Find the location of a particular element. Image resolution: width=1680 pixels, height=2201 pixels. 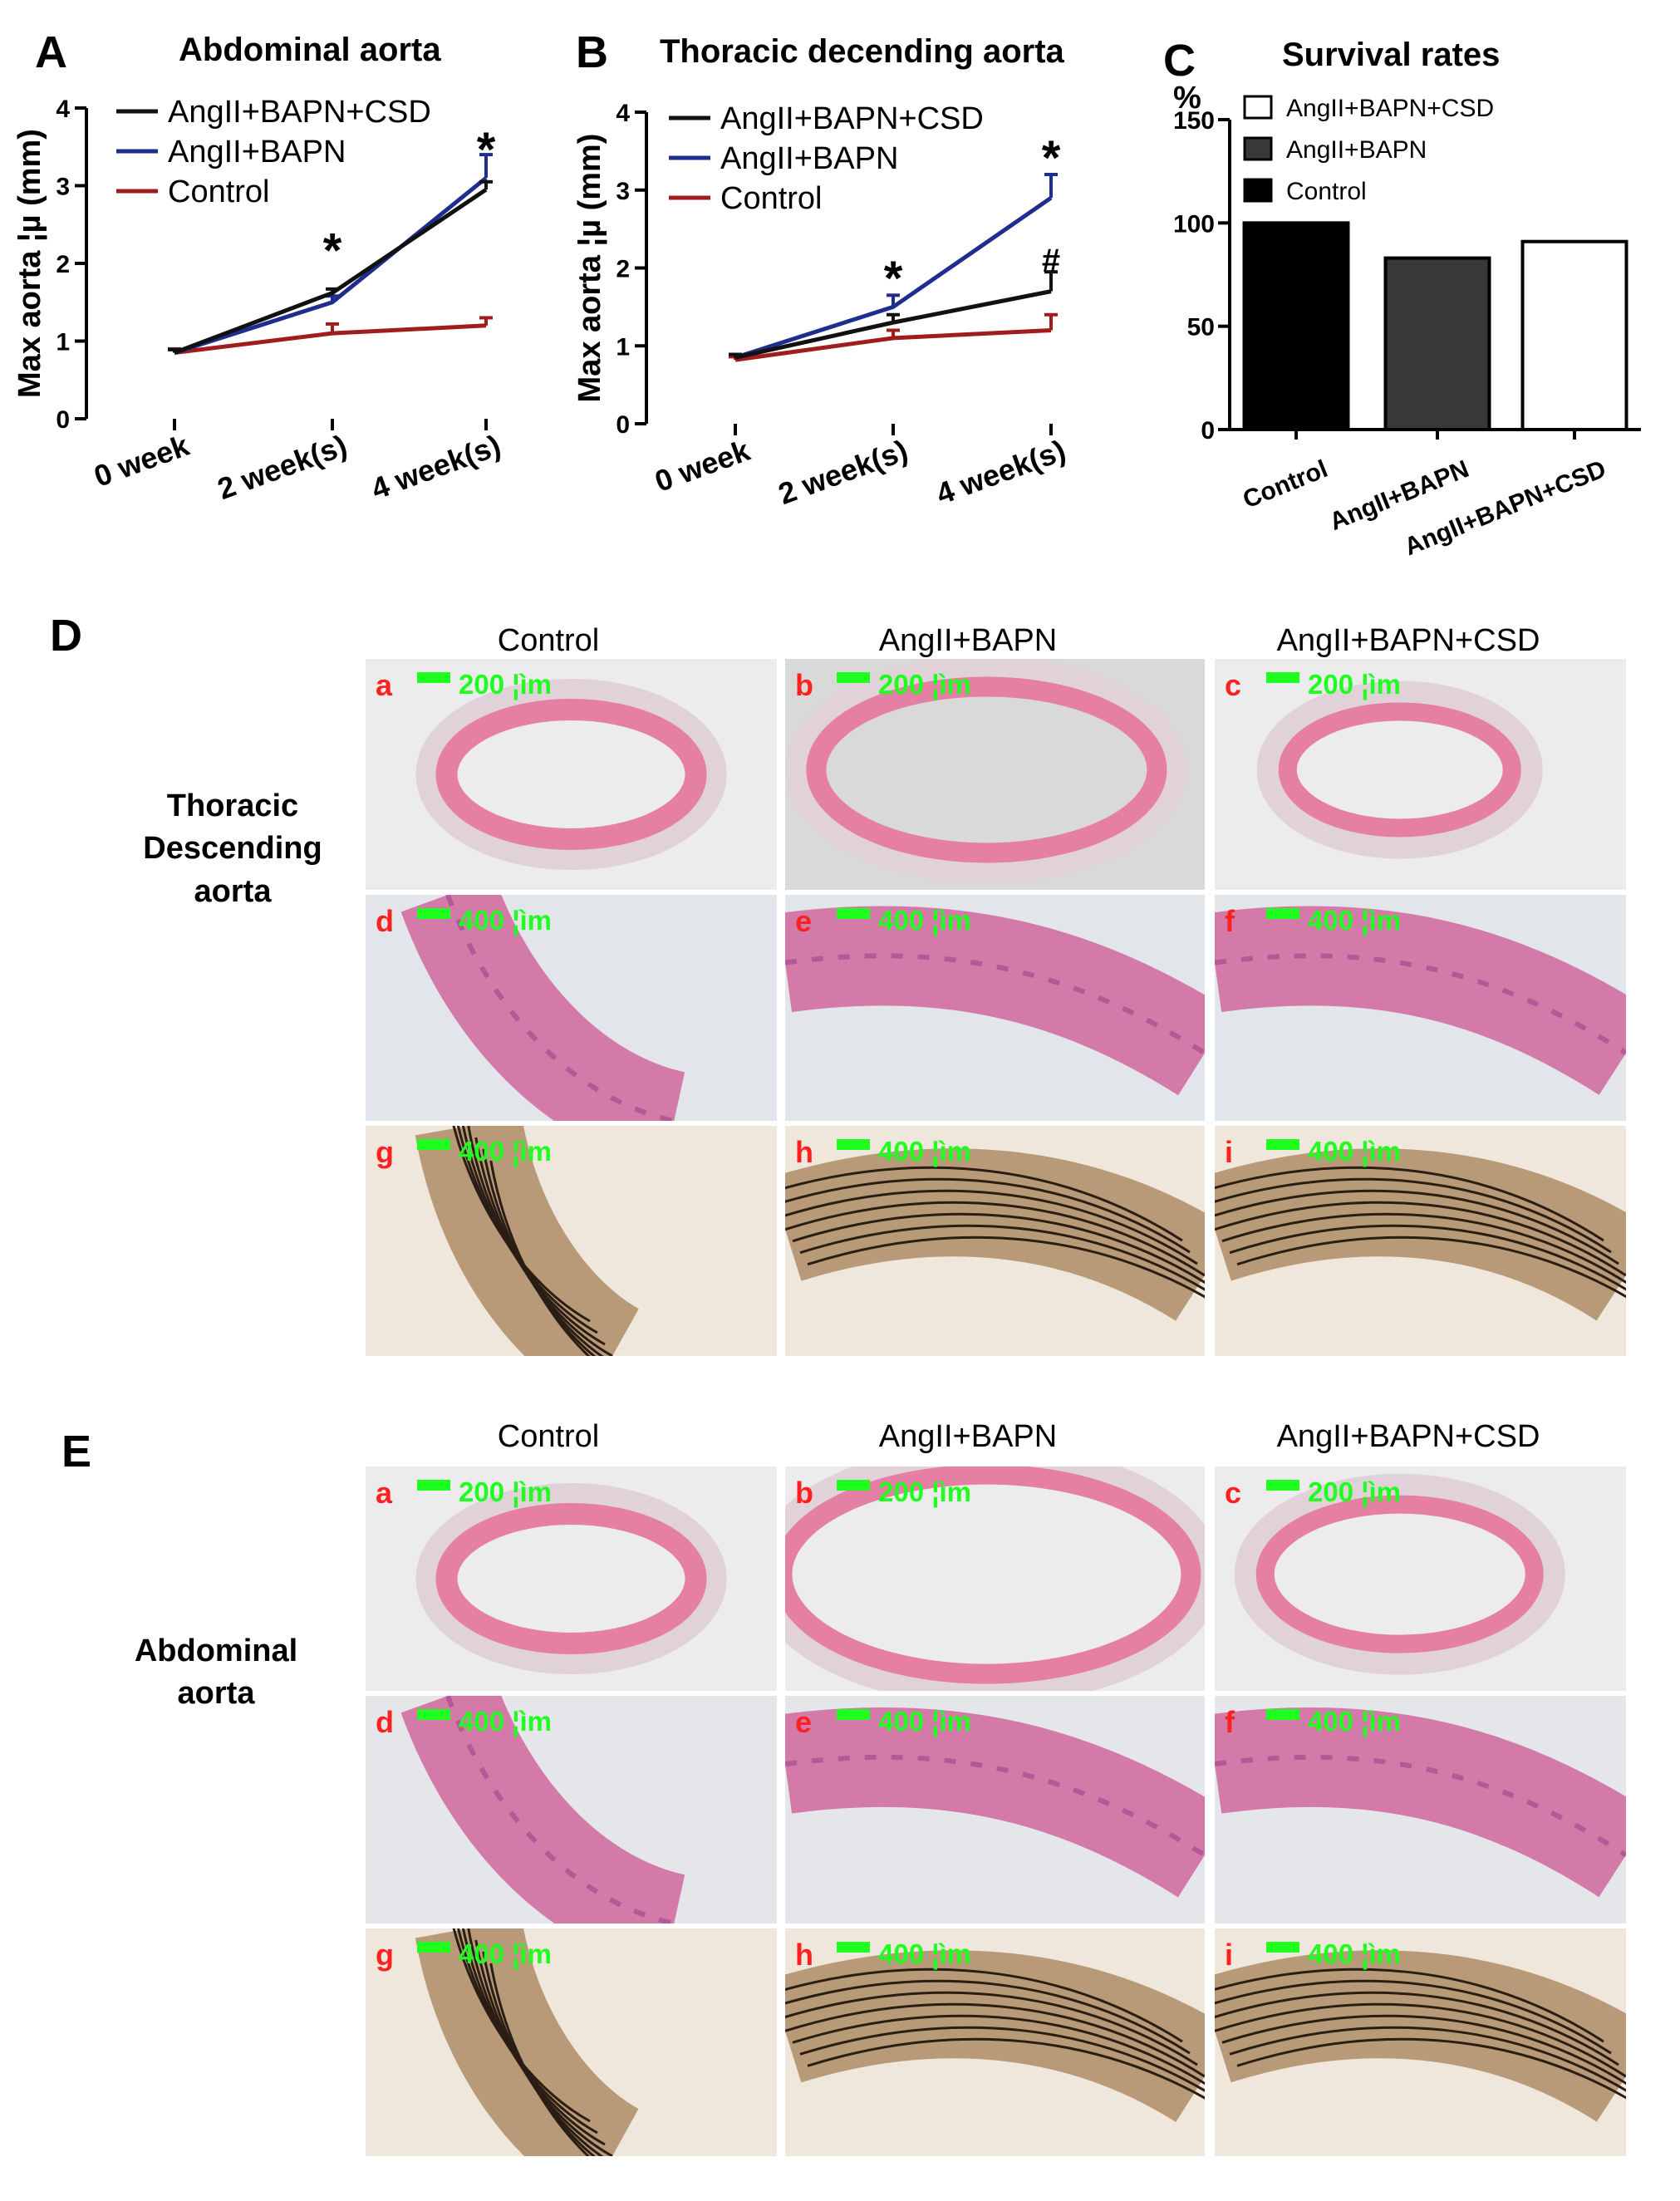

micrograph-c: c 200 ¦ìm is located at coordinates (1420, 1579).